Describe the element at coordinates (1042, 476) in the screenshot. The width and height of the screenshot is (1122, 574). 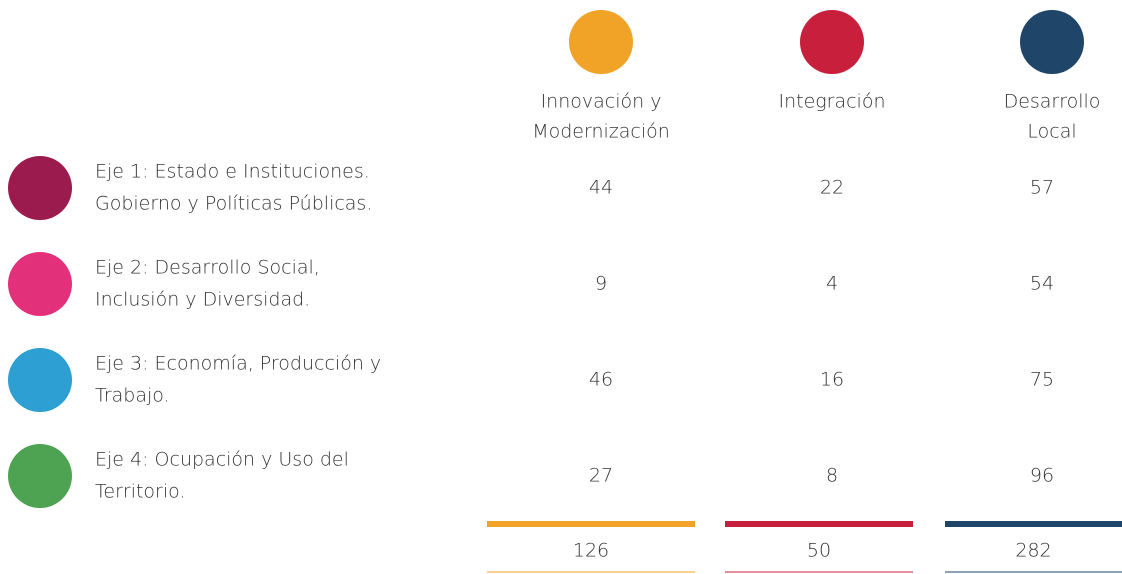
I see `cell-value: 96` at that location.